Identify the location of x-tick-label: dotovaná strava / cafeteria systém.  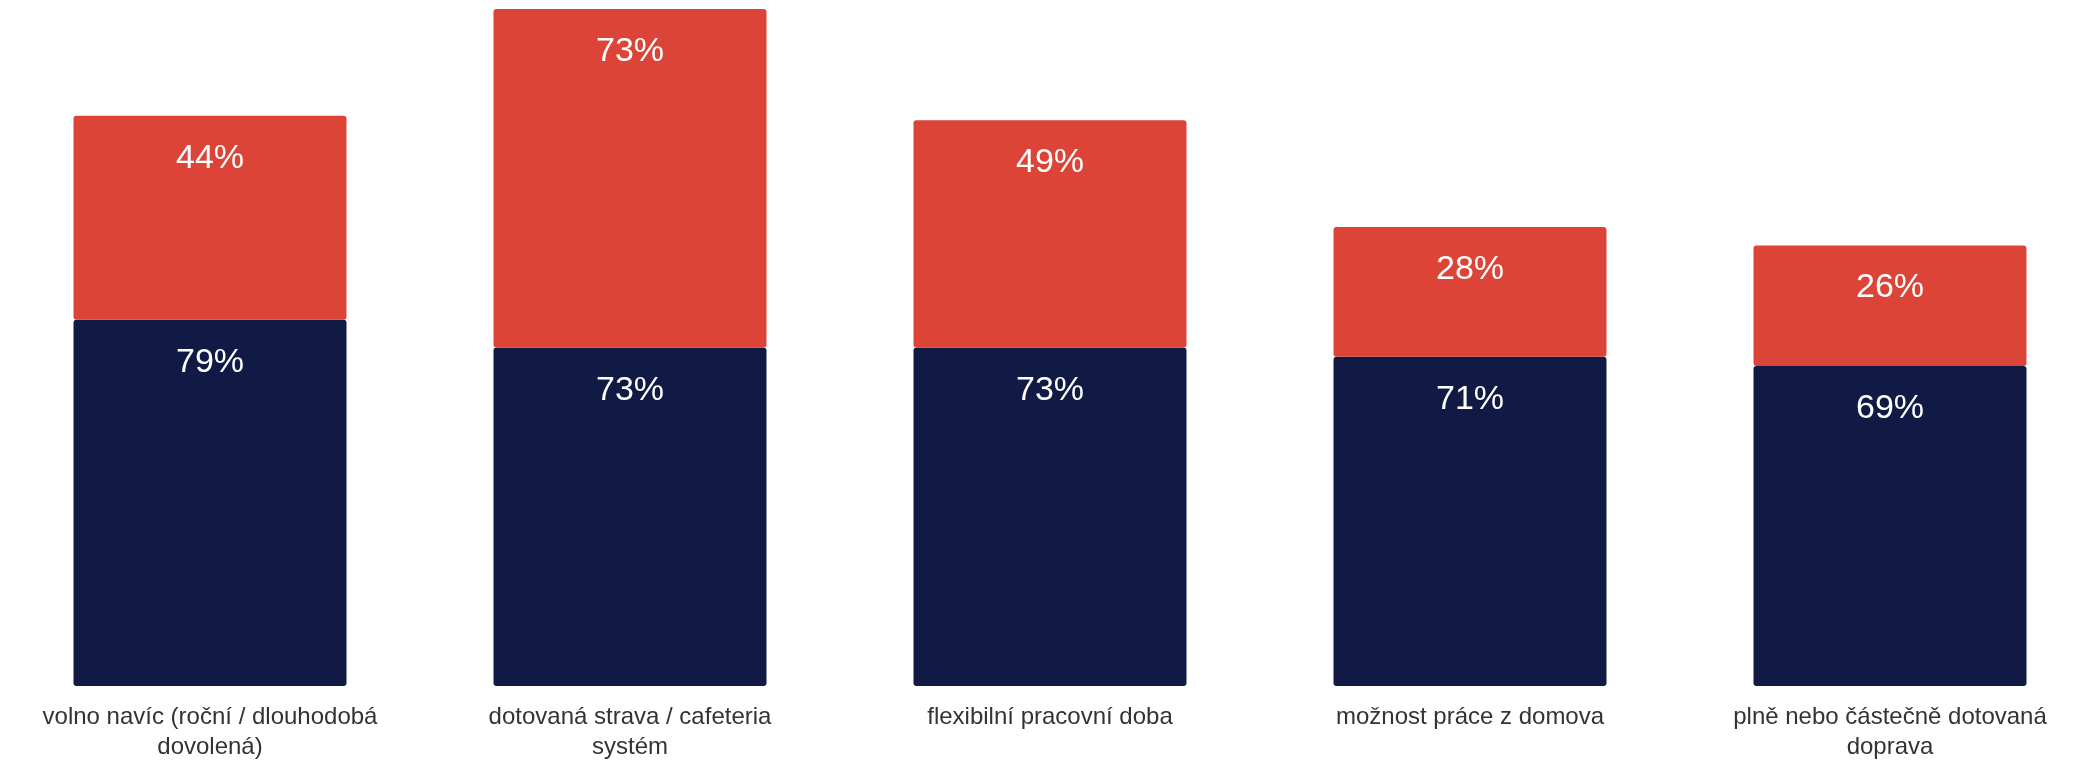
(630, 730).